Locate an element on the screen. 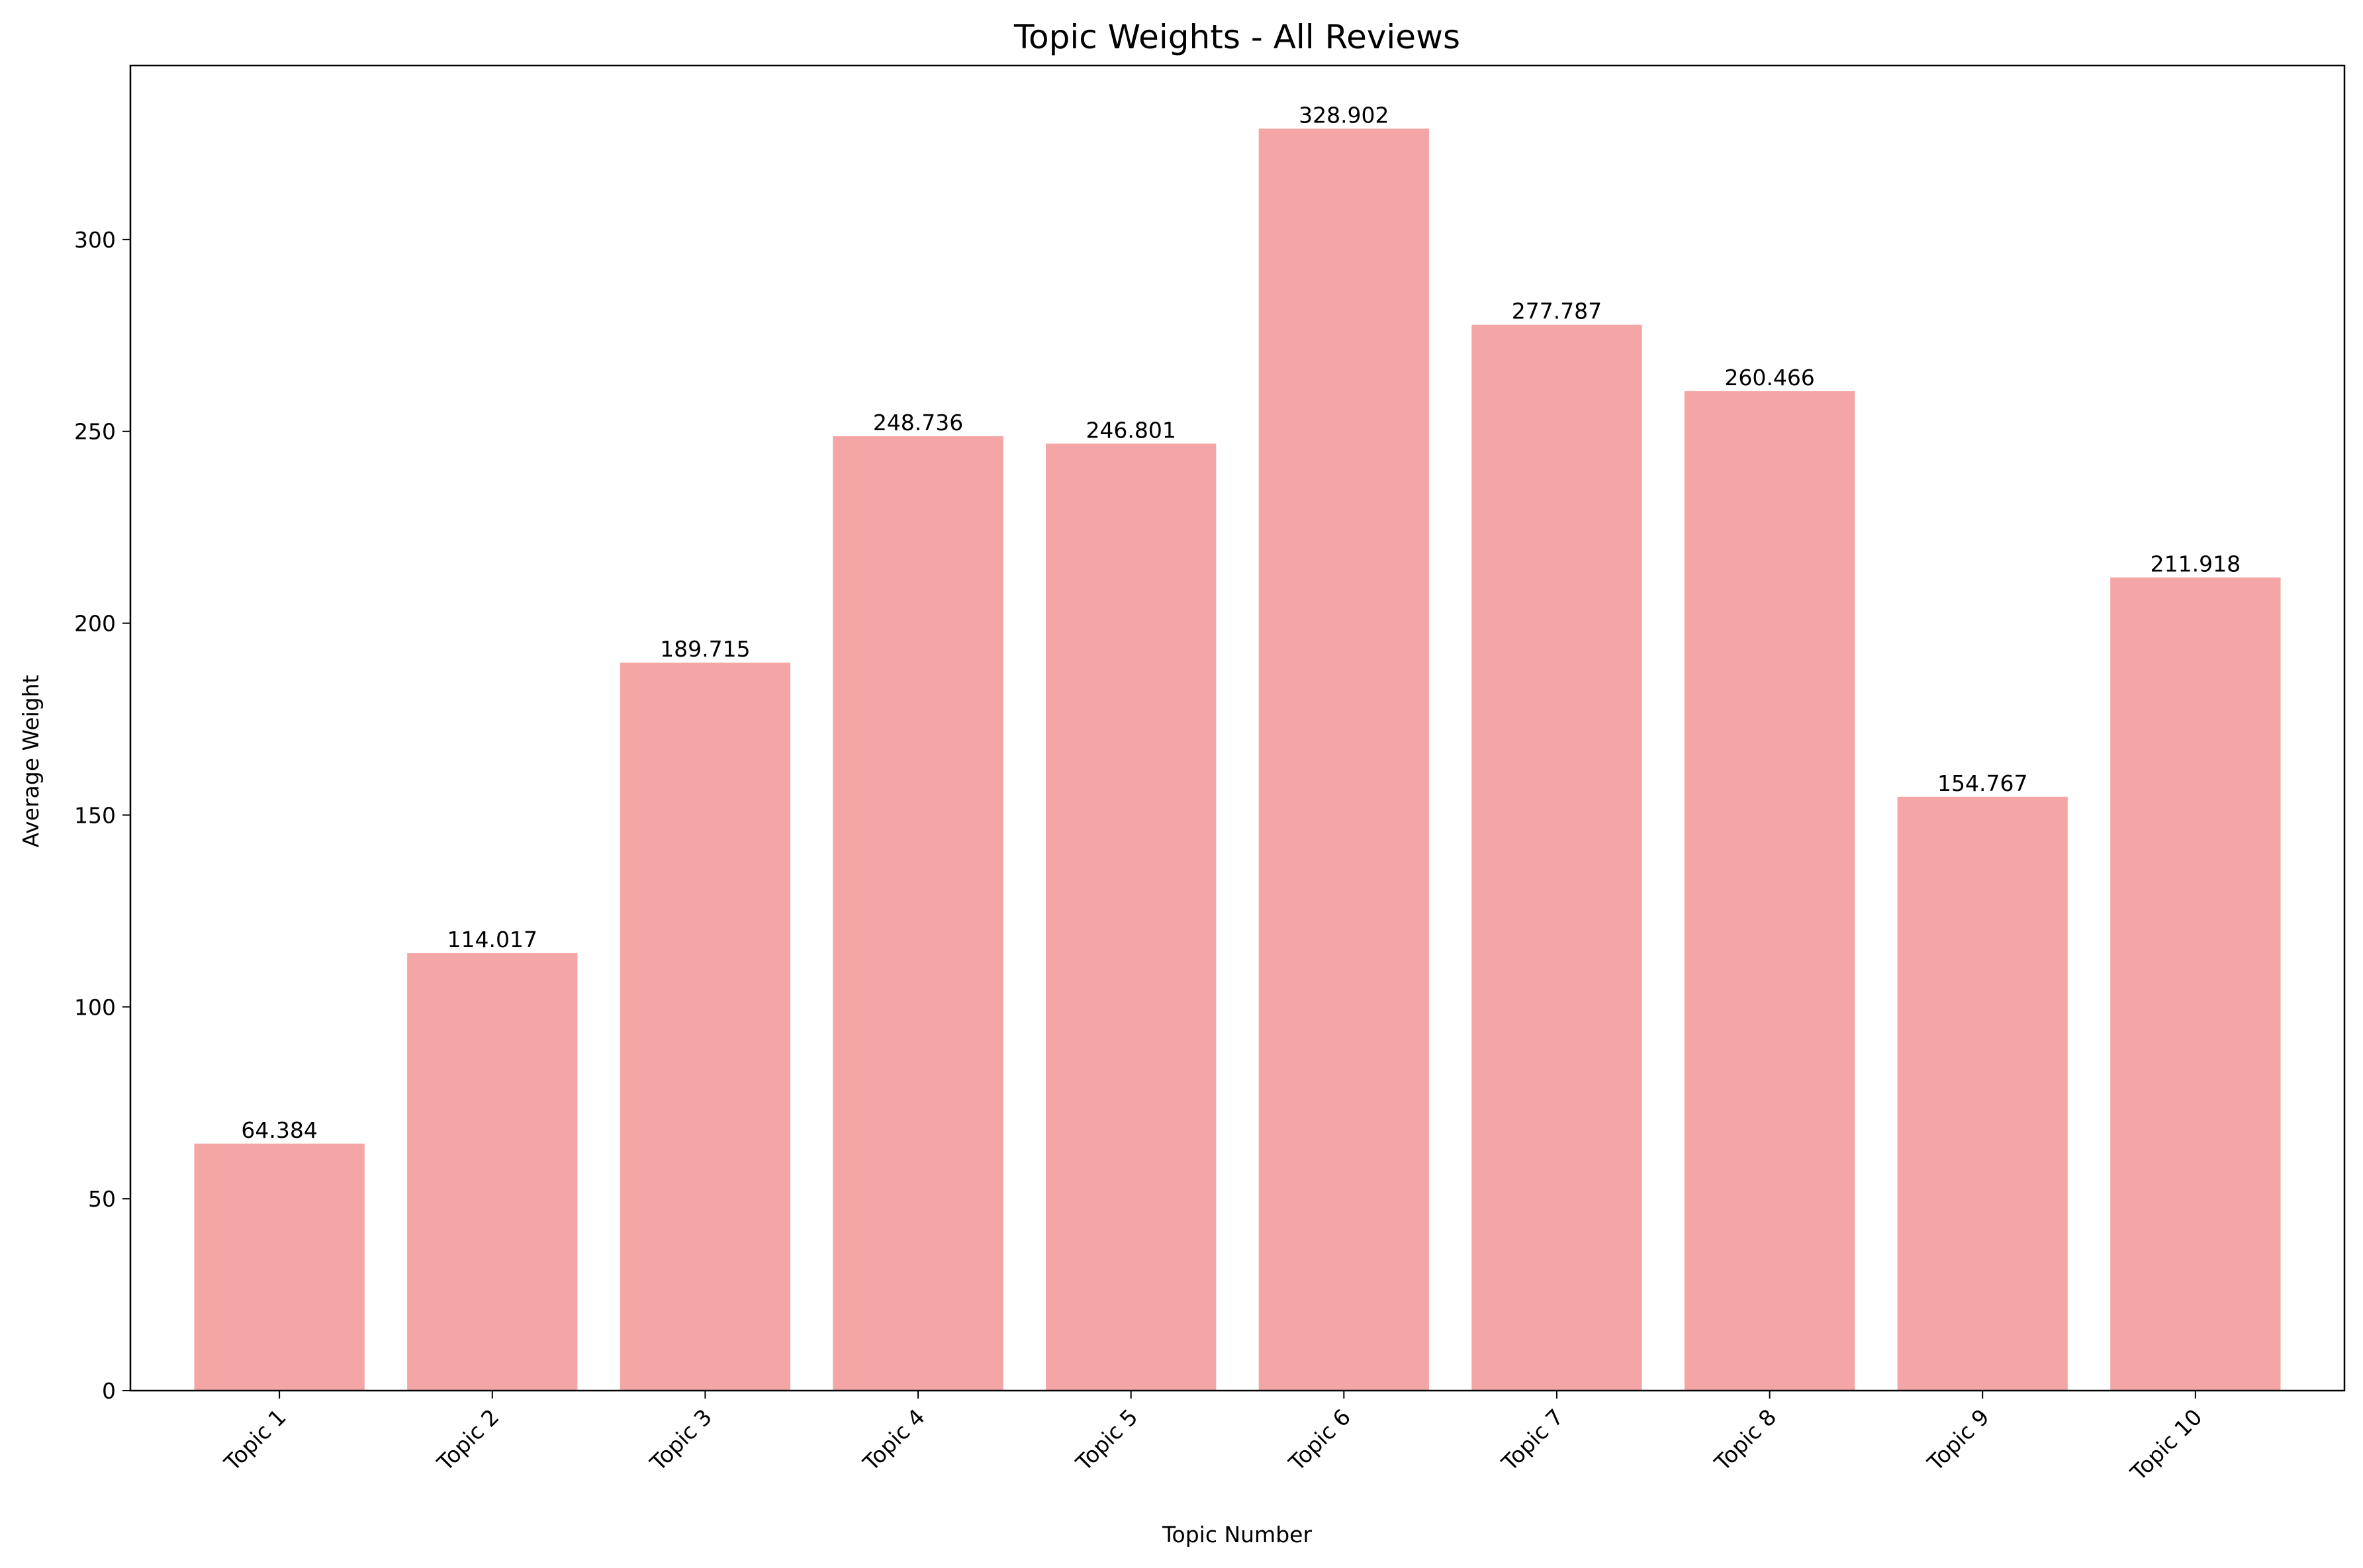  y-tick-label-250: 250 is located at coordinates (95, 432).